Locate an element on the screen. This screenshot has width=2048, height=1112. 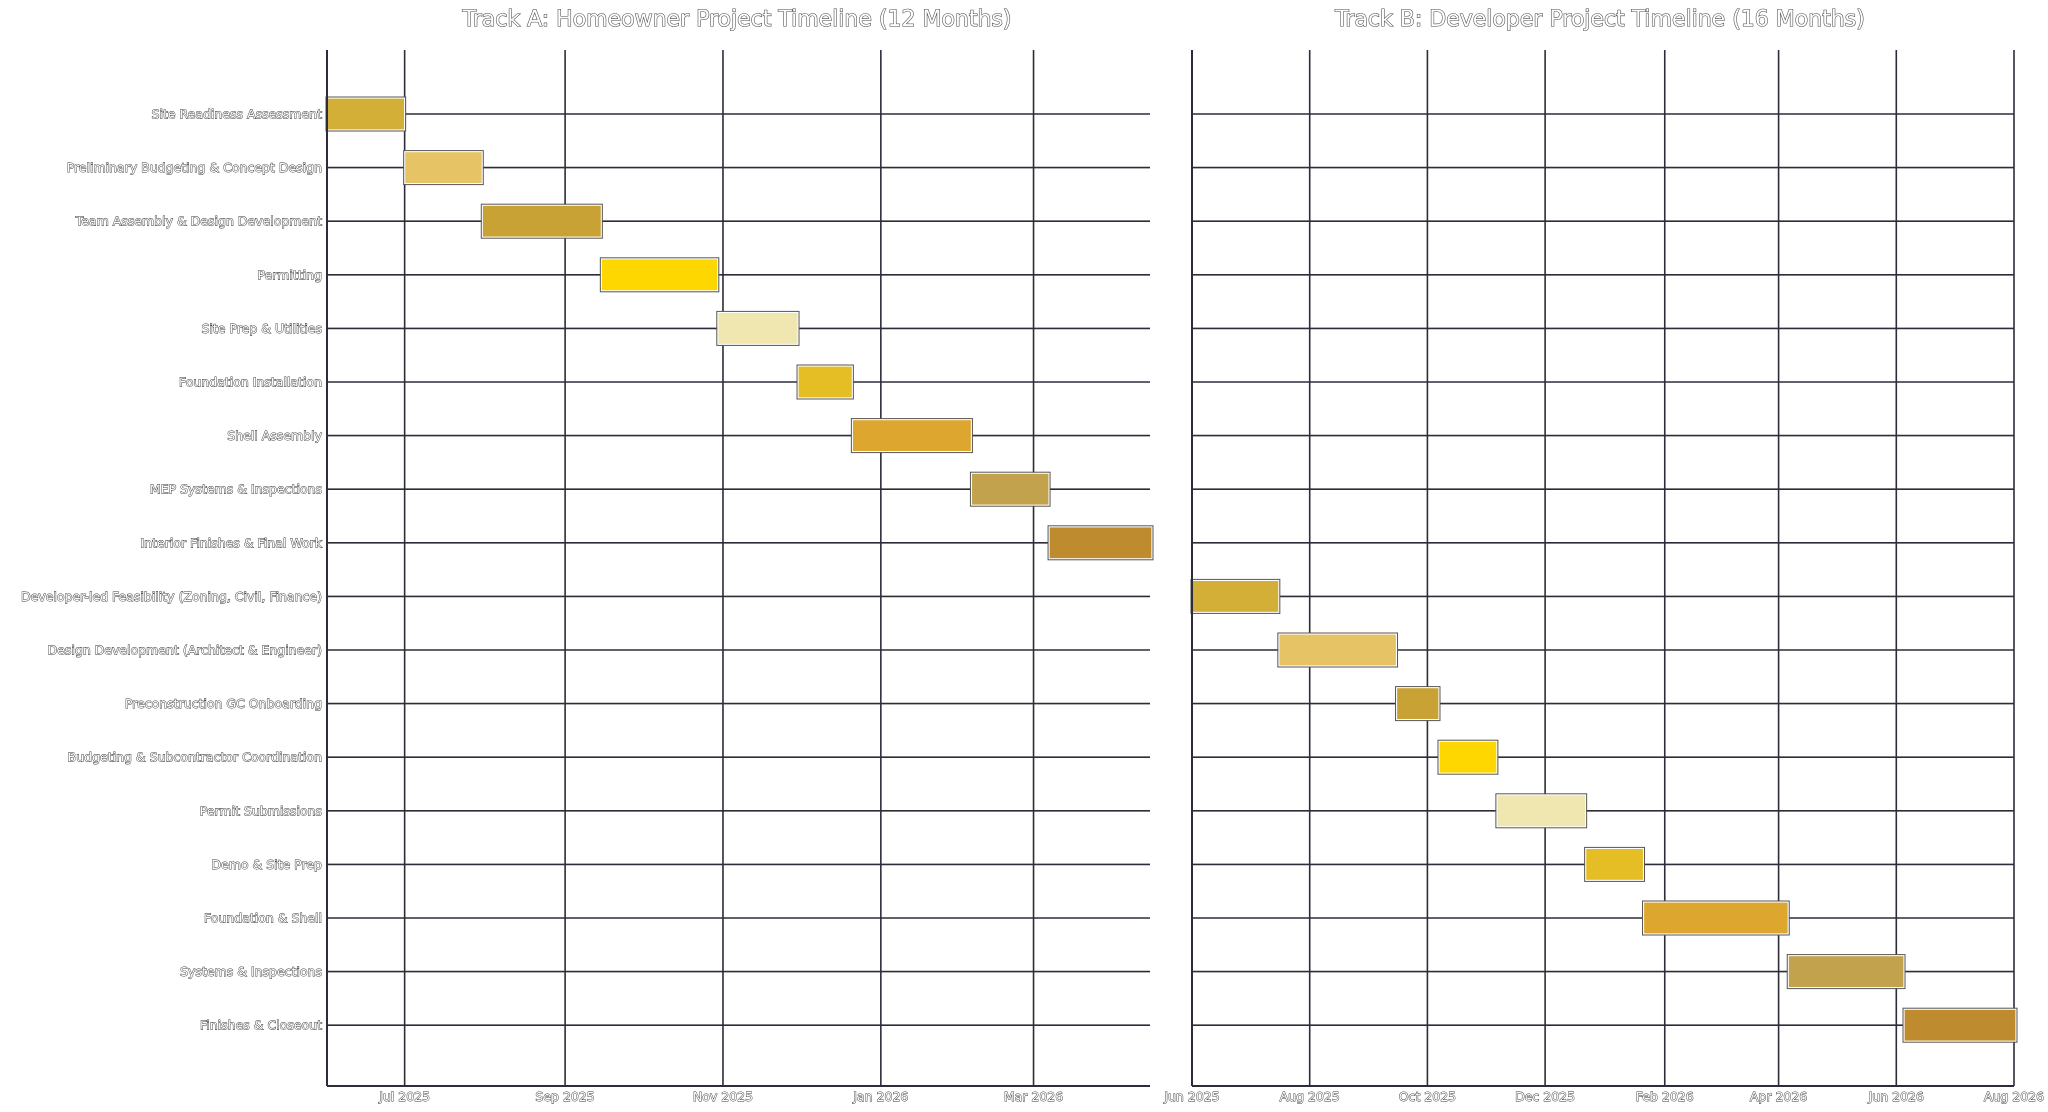
task-label: Permitting is located at coordinates (290, 274).